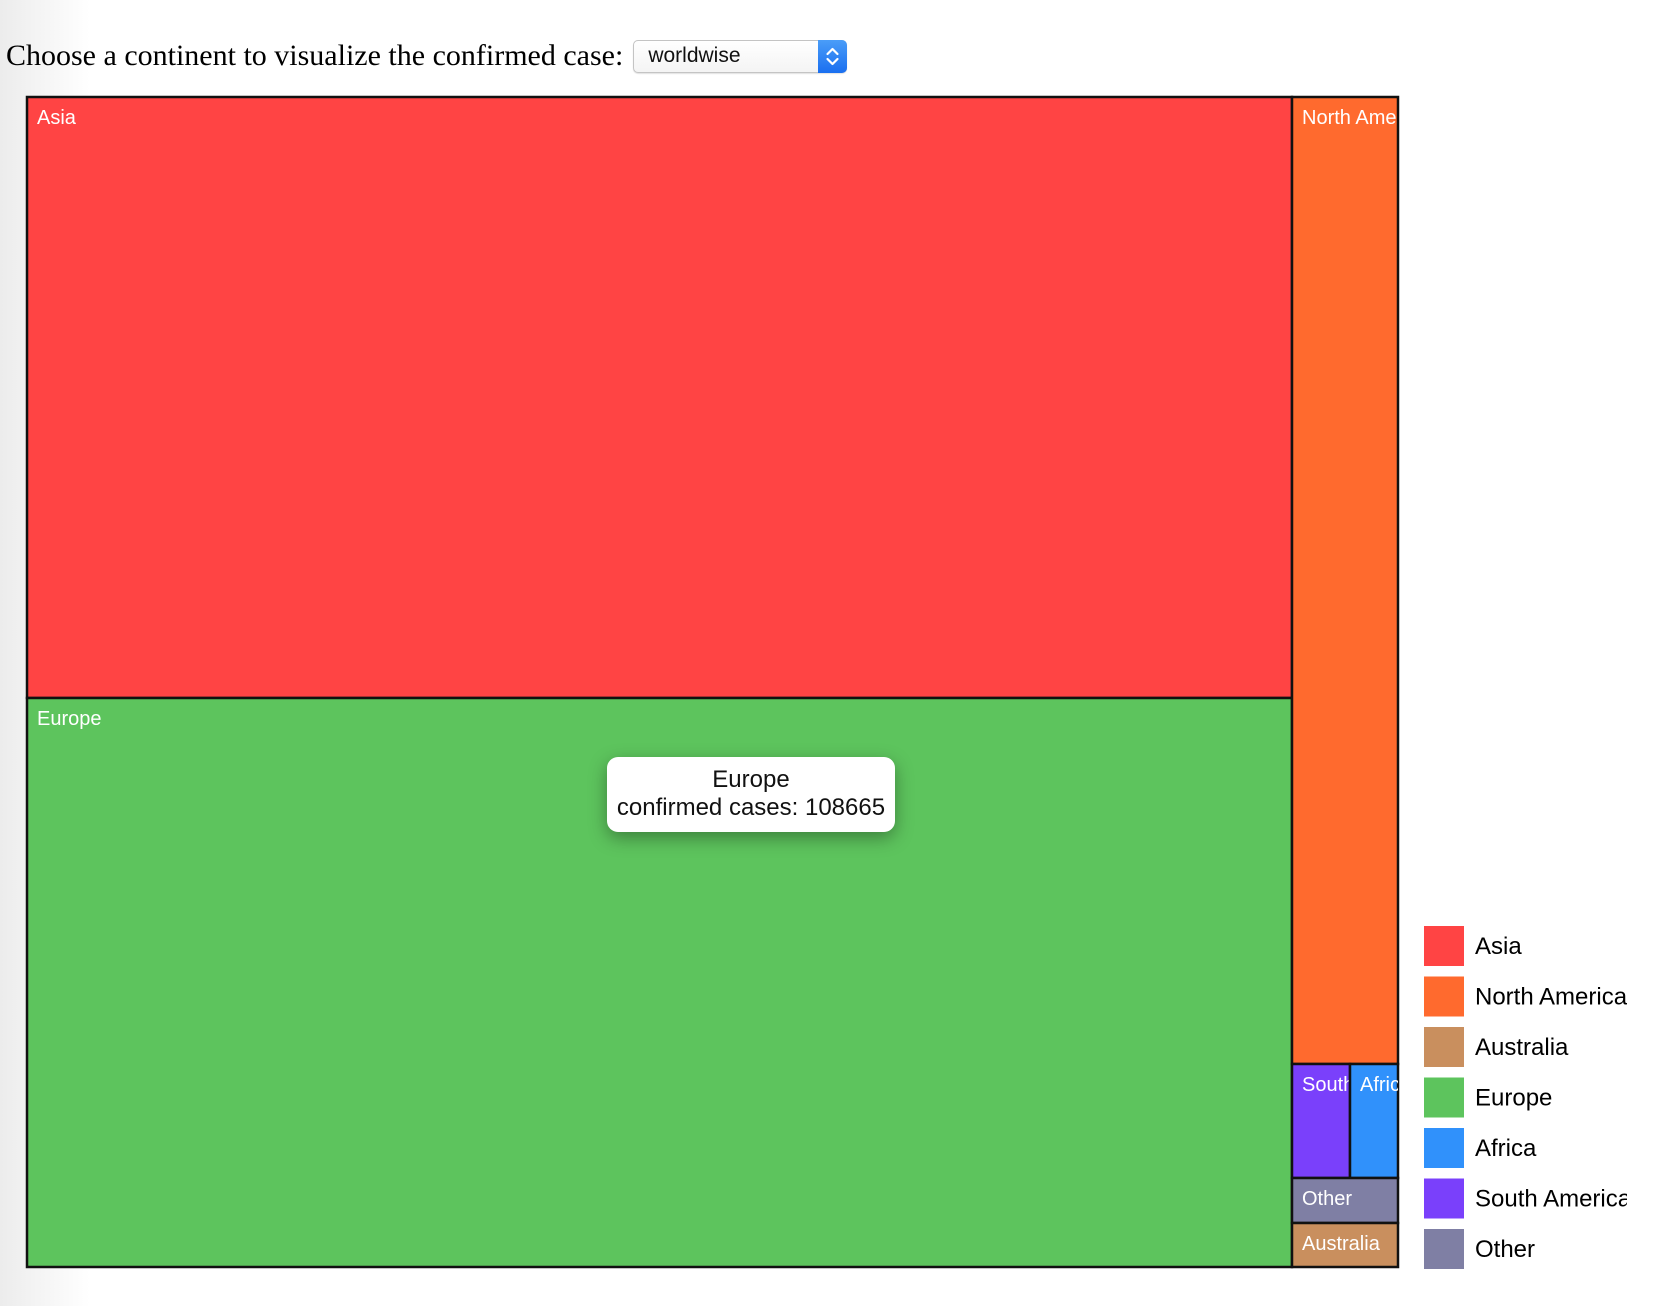 Image resolution: width=1658 pixels, height=1306 pixels. I want to click on tile-label-north-america: North Ame, so click(1349, 118).